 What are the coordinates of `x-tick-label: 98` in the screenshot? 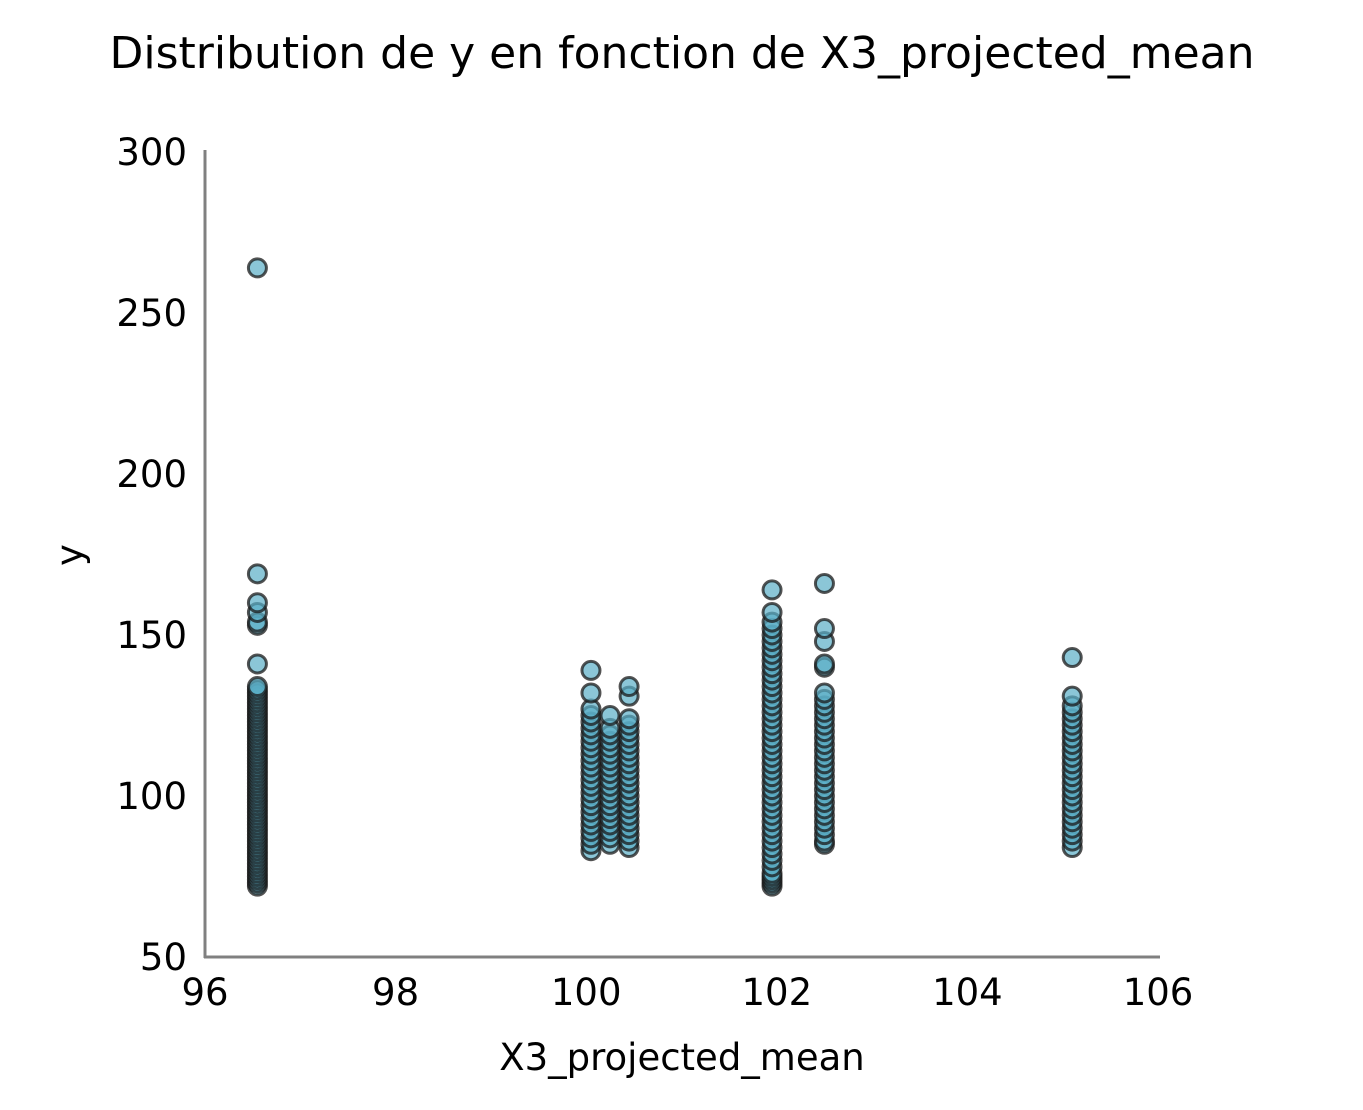 It's located at (395, 992).